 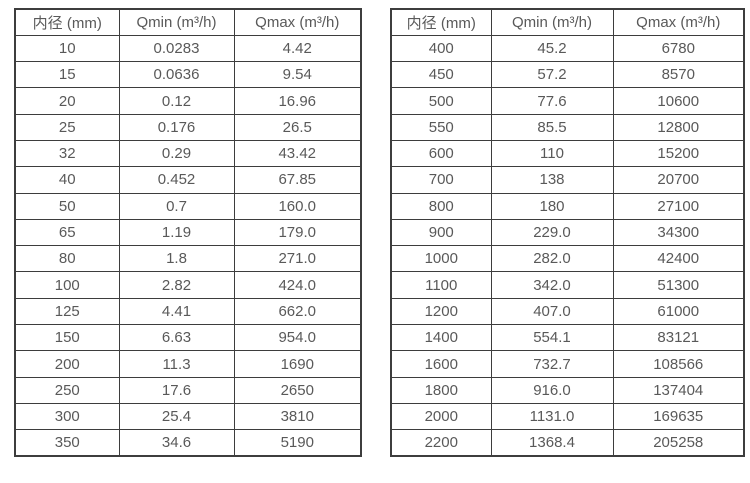 I want to click on table-cell: 57.2, so click(x=552, y=75).